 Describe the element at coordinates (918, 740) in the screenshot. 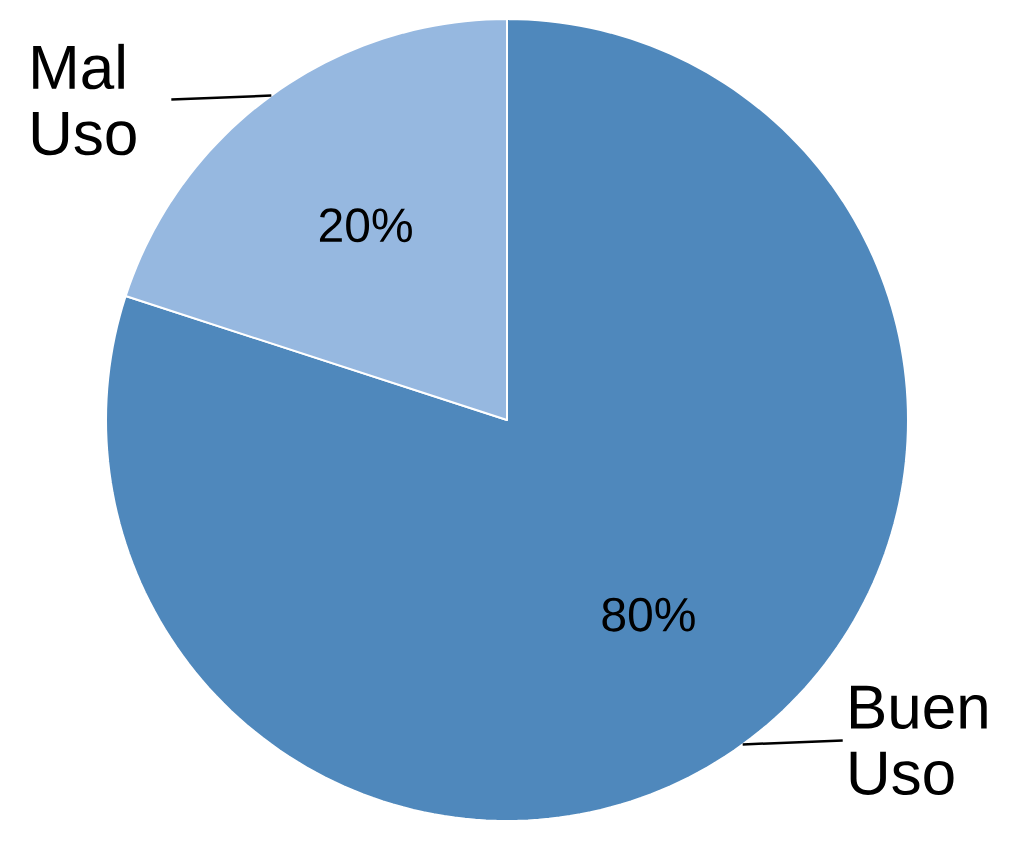

I see `slice-label: Buen Uso` at that location.